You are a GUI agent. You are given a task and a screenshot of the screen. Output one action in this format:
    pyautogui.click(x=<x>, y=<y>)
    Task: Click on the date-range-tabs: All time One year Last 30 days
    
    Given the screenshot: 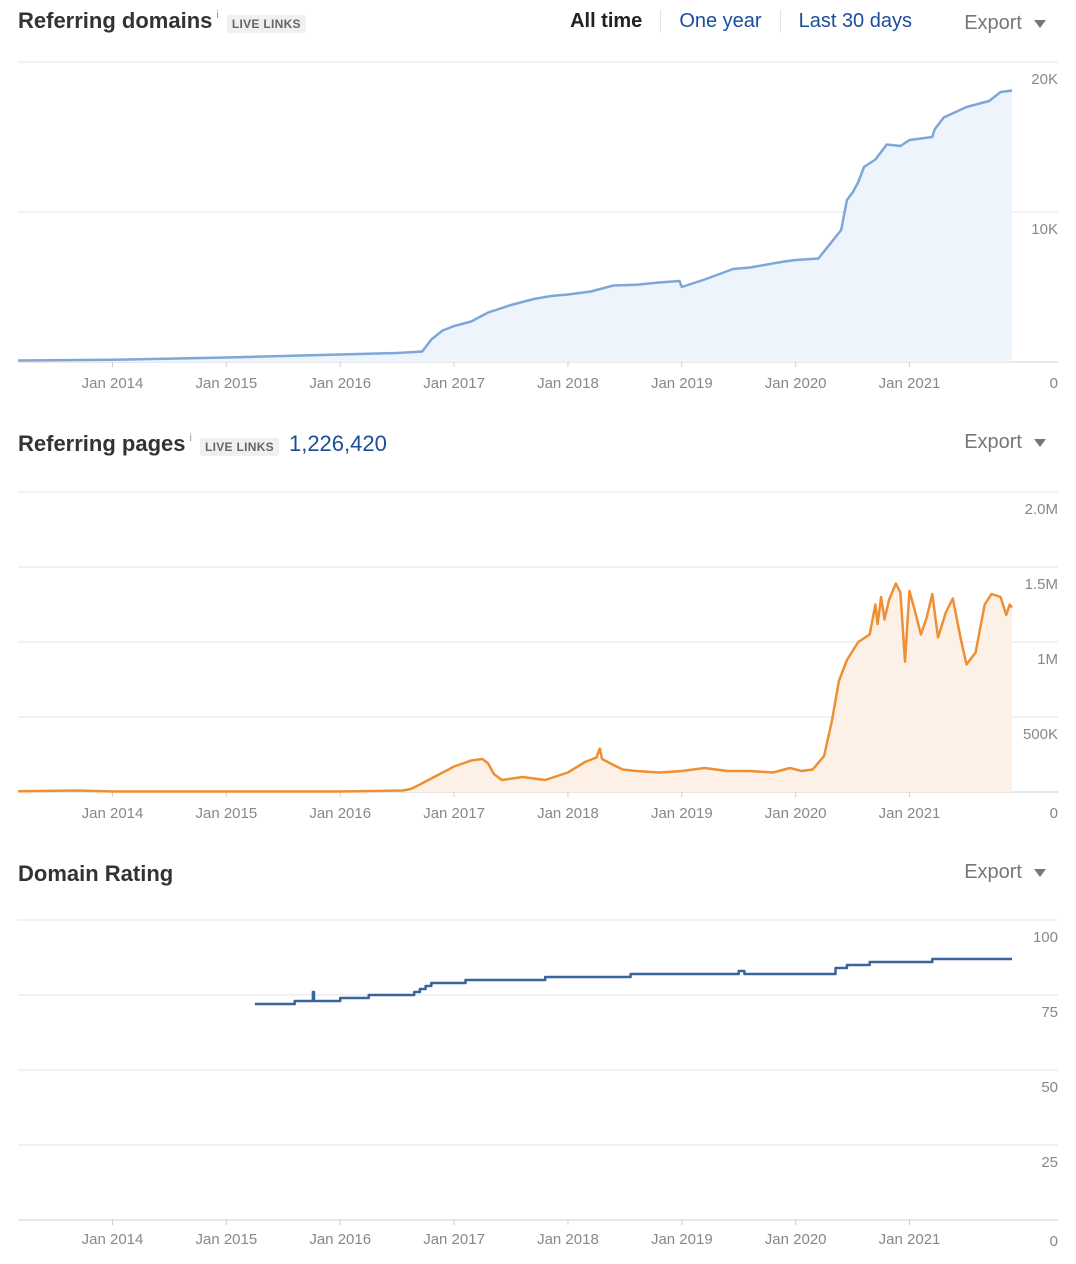 What is the action you would take?
    pyautogui.click(x=741, y=21)
    